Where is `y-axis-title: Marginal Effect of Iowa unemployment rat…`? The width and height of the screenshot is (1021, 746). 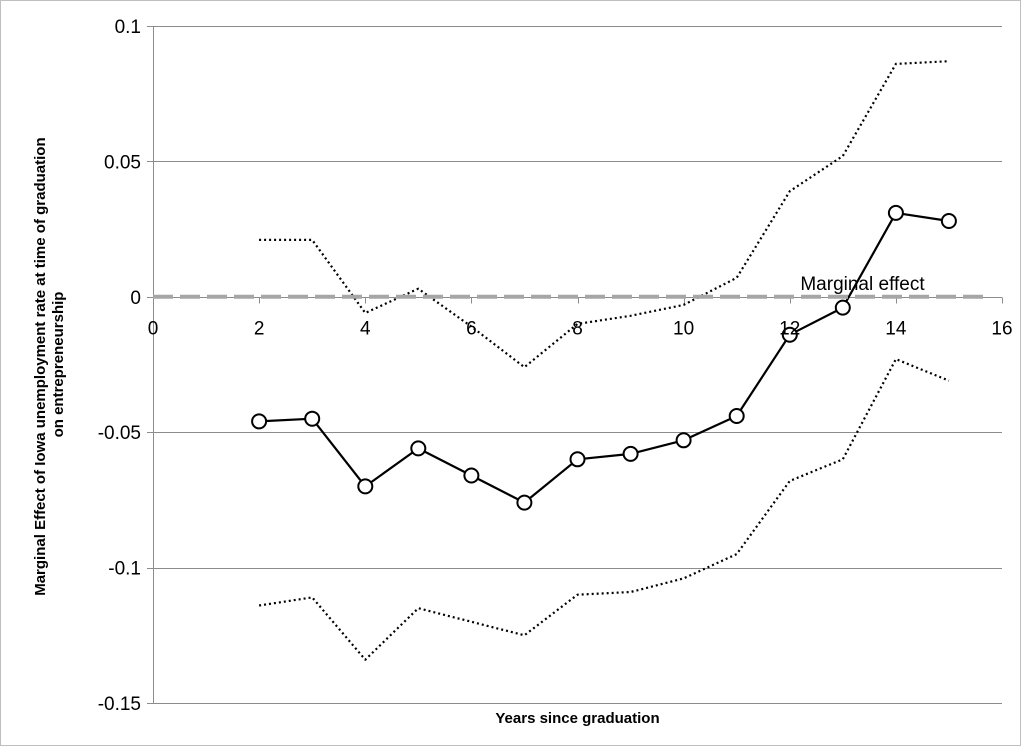
y-axis-title: Marginal Effect of Iowa unemployment rat… is located at coordinates (49, 364).